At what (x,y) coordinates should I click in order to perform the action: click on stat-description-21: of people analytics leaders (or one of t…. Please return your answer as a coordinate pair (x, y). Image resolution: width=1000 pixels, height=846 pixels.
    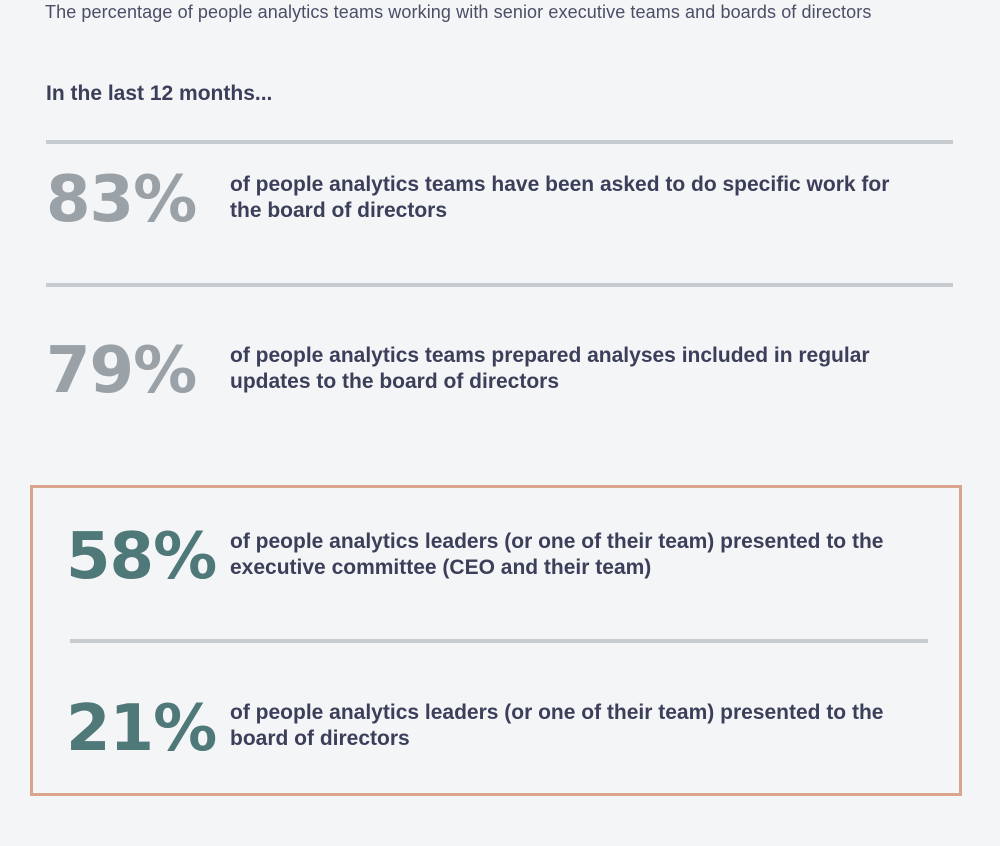
    Looking at the image, I should click on (557, 725).